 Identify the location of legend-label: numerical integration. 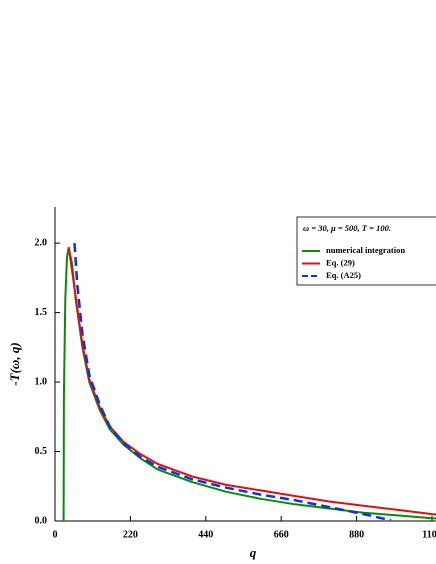
(365, 250).